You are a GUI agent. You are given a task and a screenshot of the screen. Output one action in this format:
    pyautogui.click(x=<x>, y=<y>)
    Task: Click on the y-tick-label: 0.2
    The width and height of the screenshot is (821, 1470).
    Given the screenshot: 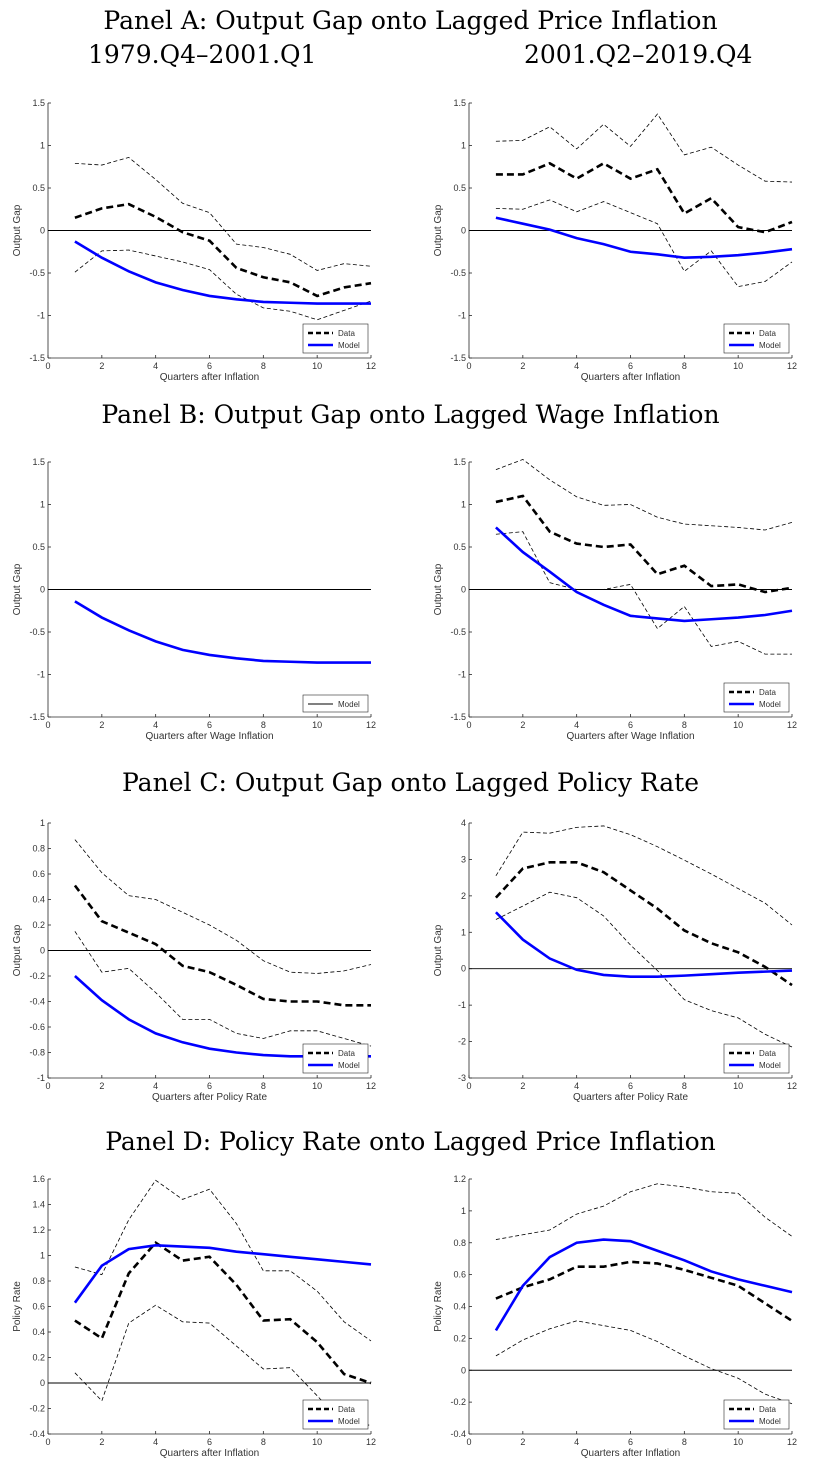 What is the action you would take?
    pyautogui.click(x=38, y=1358)
    